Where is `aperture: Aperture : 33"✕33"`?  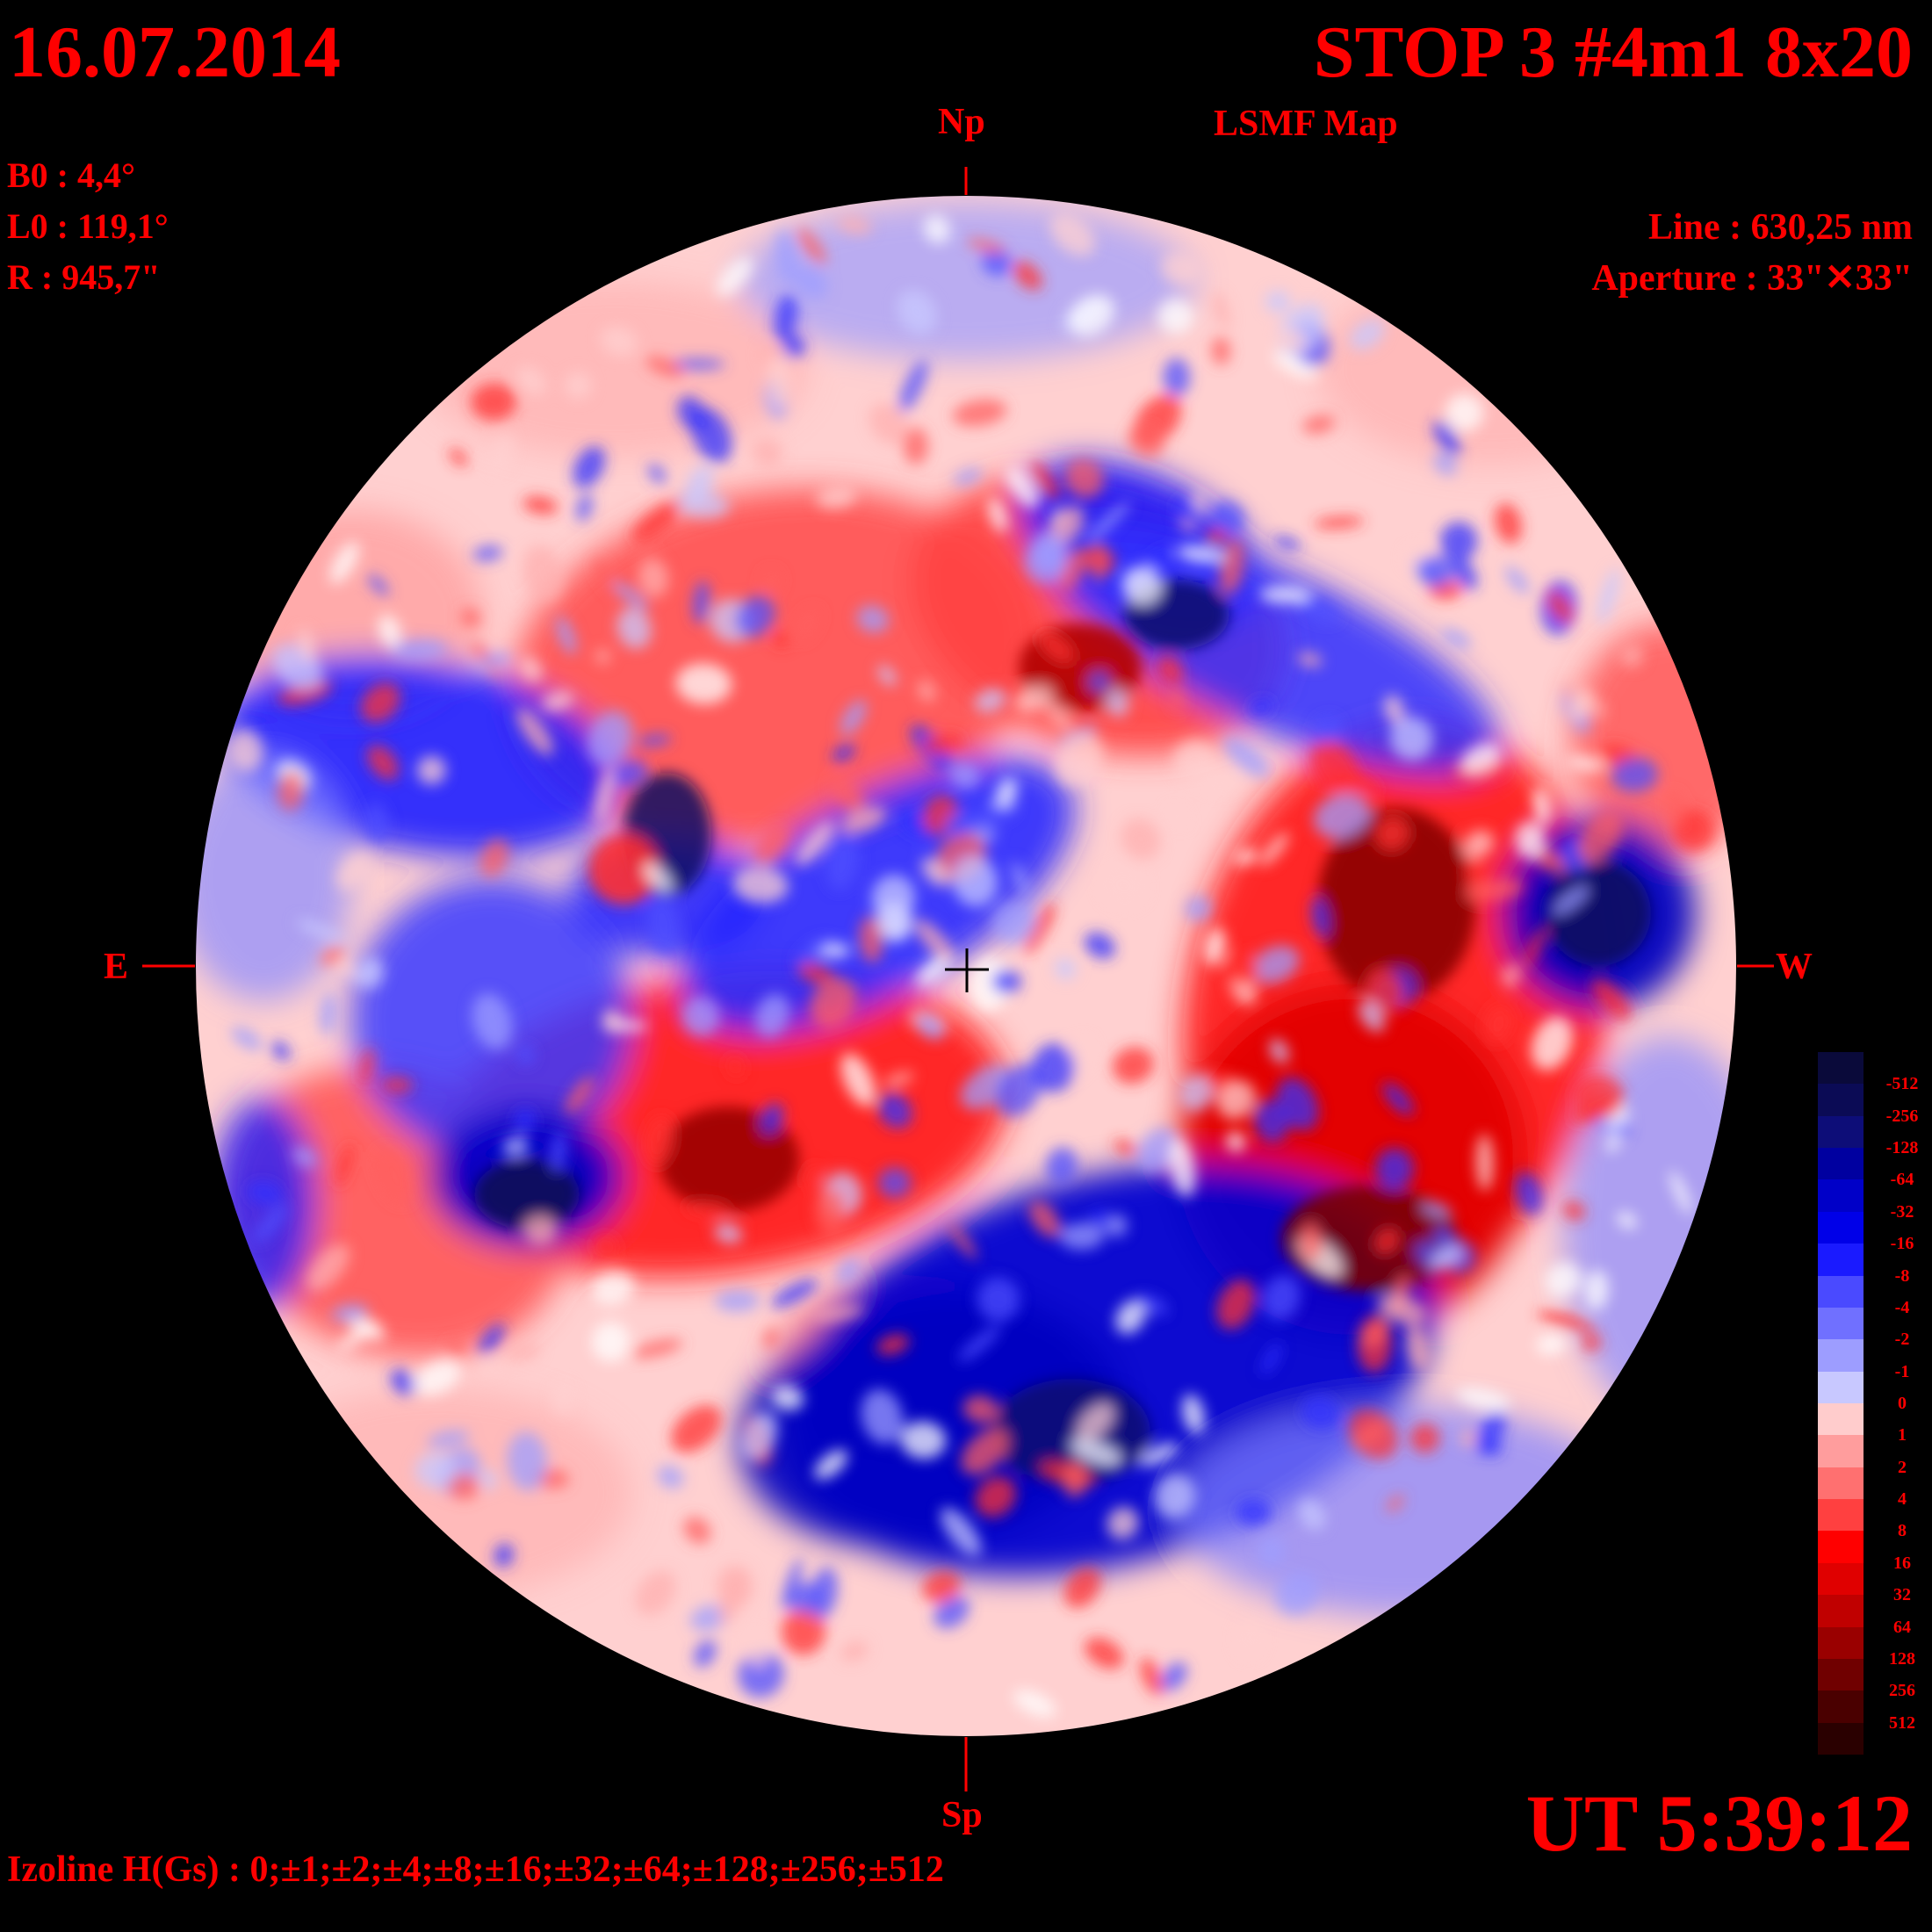
aperture: Aperture : 33"✕33" is located at coordinates (1752, 278).